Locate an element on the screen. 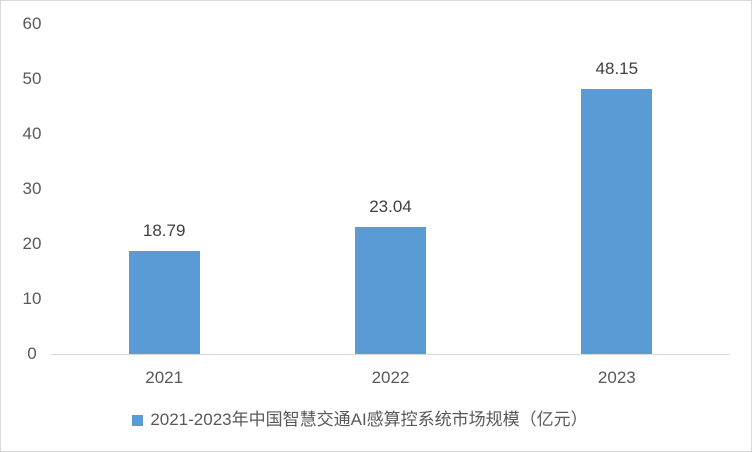 This screenshot has height=452, width=752. y-axis-tick-label: 40 is located at coordinates (32, 133).